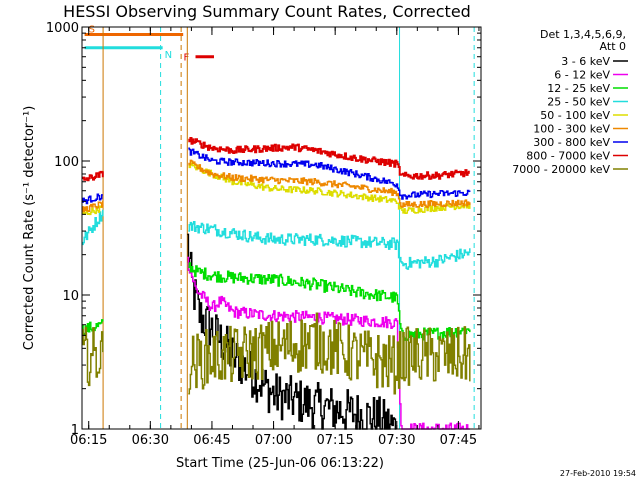 This screenshot has width=640, height=480. I want to click on legend-label: 50 - 100 keV, so click(575, 115).